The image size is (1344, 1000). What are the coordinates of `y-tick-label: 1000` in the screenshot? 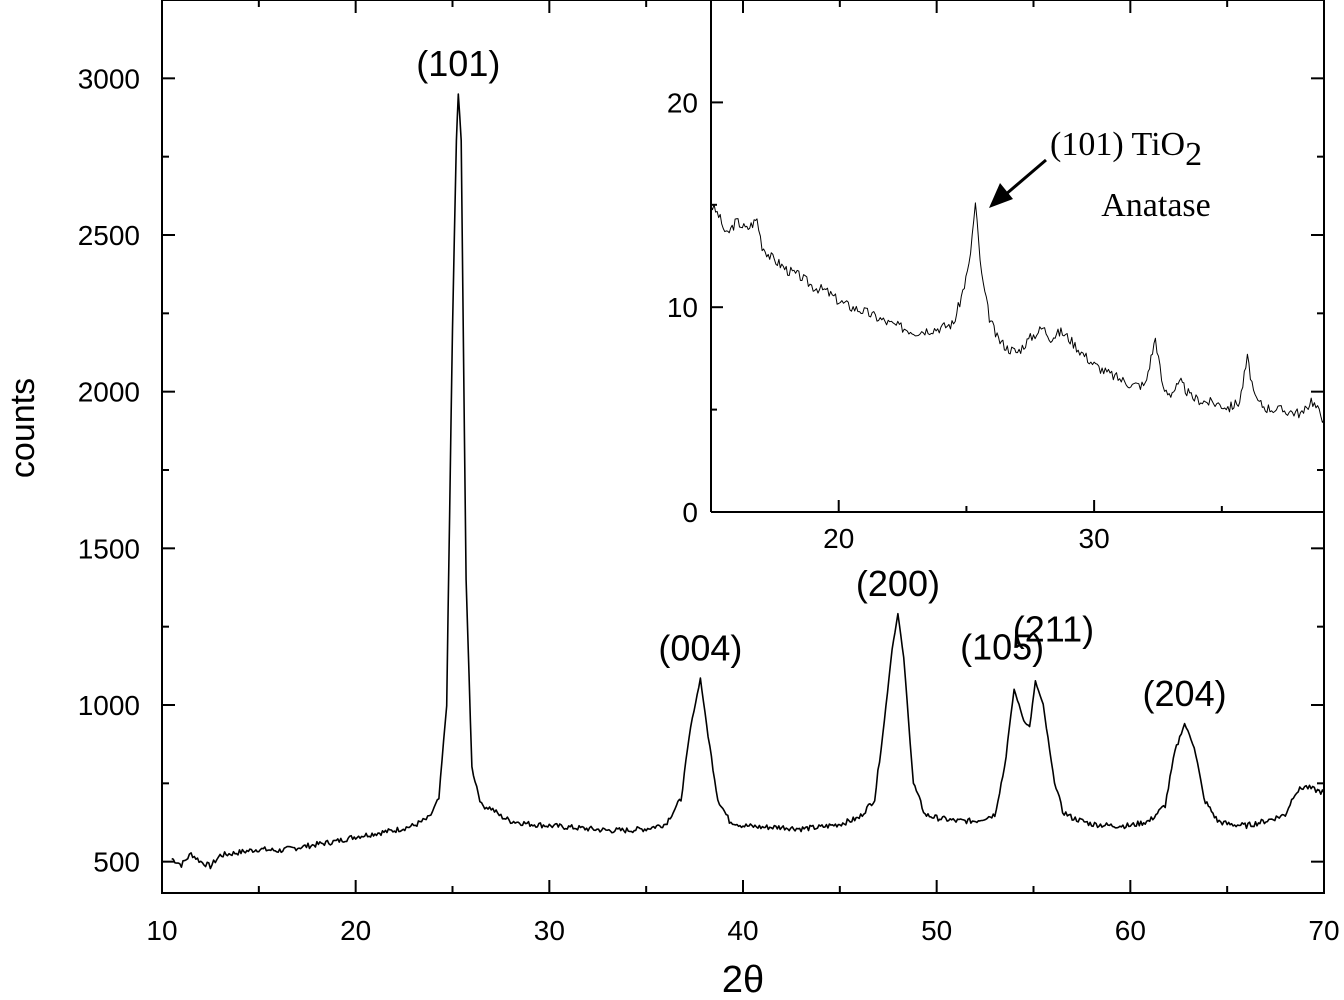 It's located at (109, 705).